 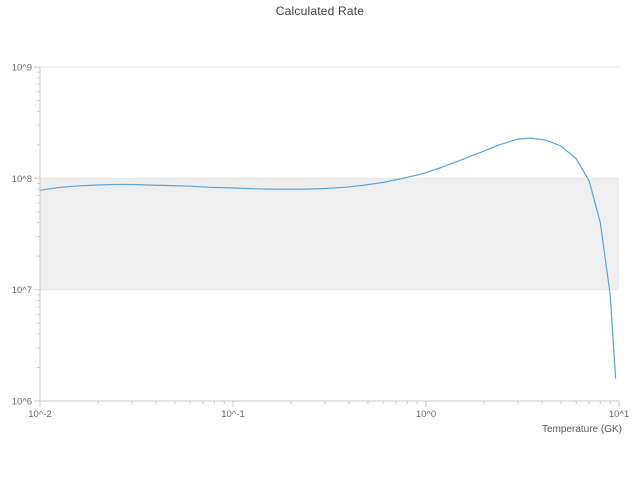 What do you see at coordinates (581, 429) in the screenshot?
I see `x-axis-label: Temperature (GK)` at bounding box center [581, 429].